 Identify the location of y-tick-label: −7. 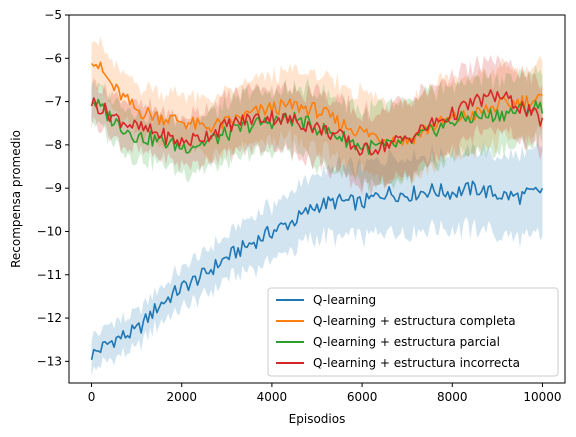
(53, 102).